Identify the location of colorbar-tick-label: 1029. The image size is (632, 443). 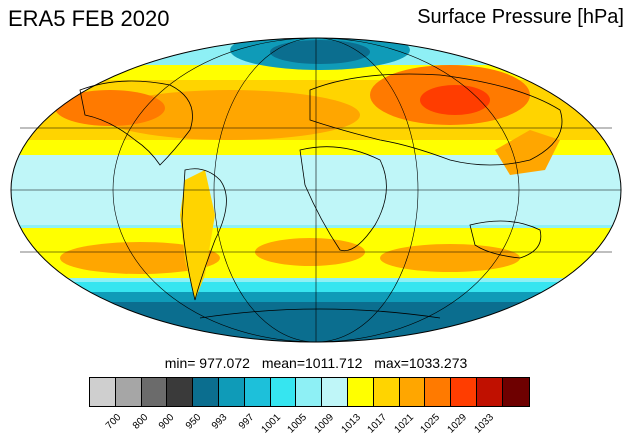
(457, 424).